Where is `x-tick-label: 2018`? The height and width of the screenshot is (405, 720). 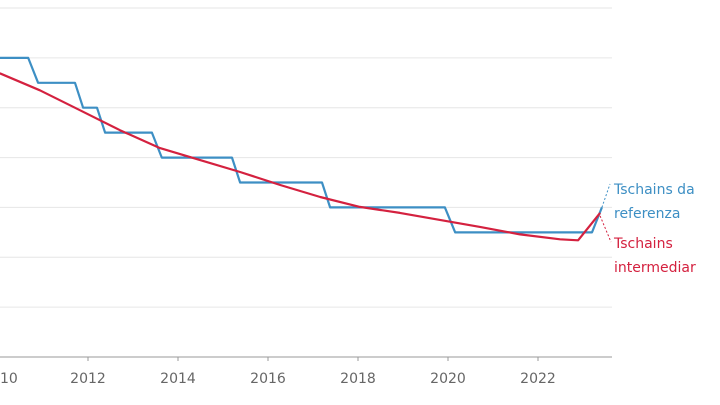
x-tick-label: 2018 is located at coordinates (358, 379).